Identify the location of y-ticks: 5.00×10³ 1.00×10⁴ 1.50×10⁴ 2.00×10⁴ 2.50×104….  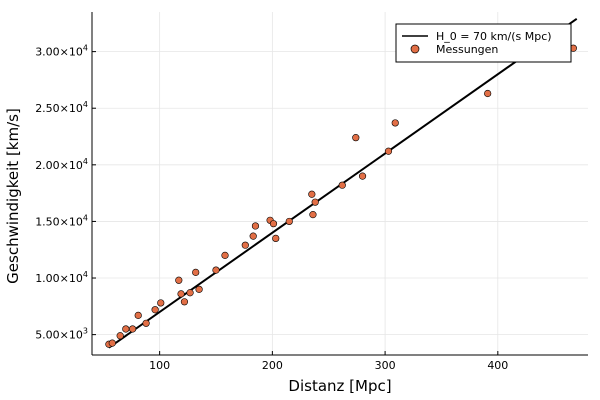
(65, 193).